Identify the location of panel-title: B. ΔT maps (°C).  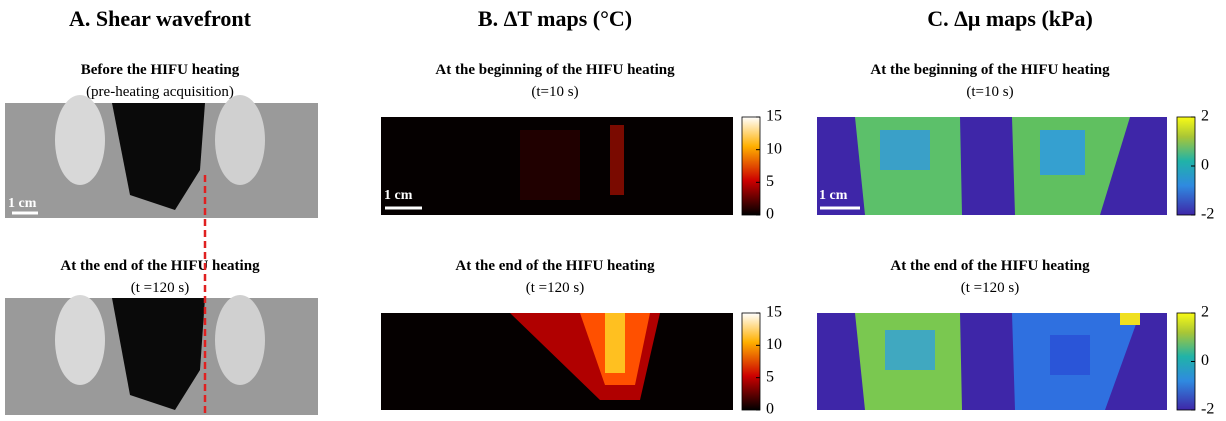
(555, 18).